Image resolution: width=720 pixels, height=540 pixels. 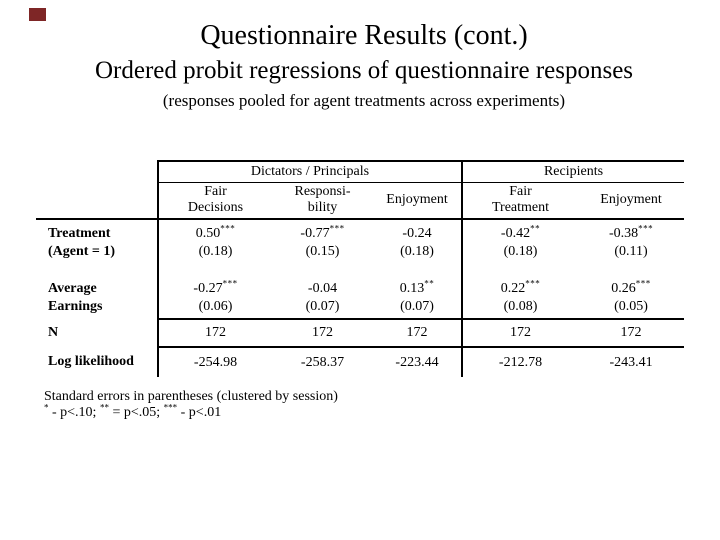 I want to click on row-label-n: N, so click(x=53, y=332).